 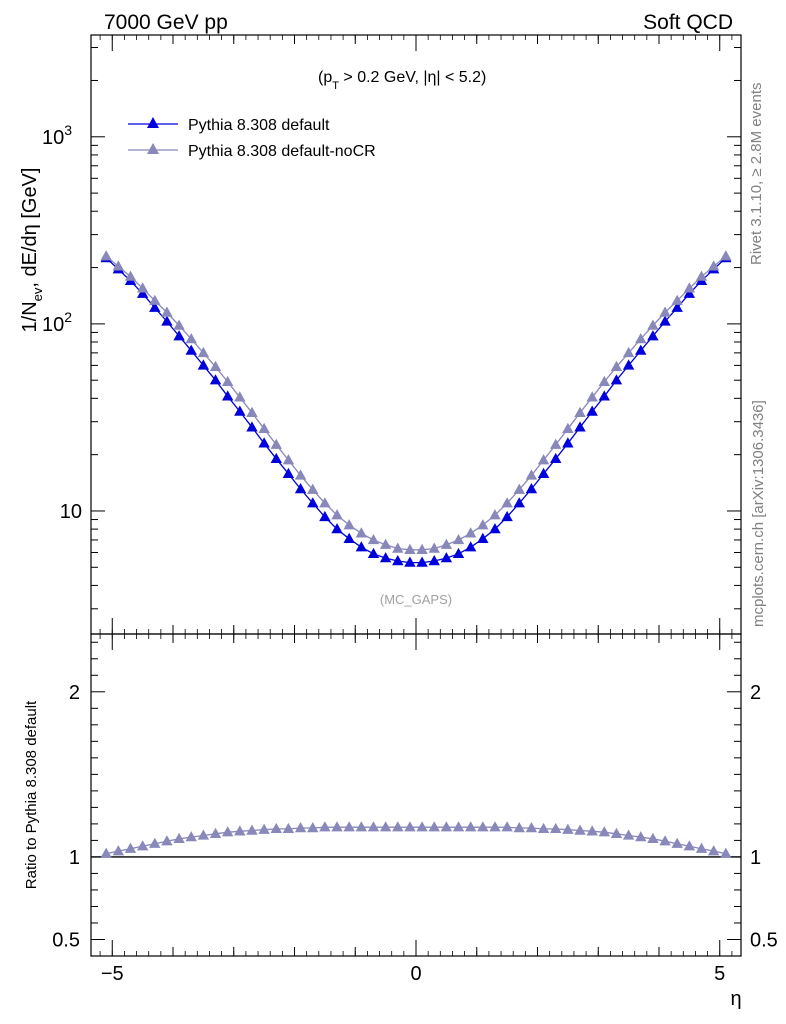 What do you see at coordinates (758, 513) in the screenshot?
I see `mcplots-label: mcplots.cern.ch [arXiv:1306.3436]` at bounding box center [758, 513].